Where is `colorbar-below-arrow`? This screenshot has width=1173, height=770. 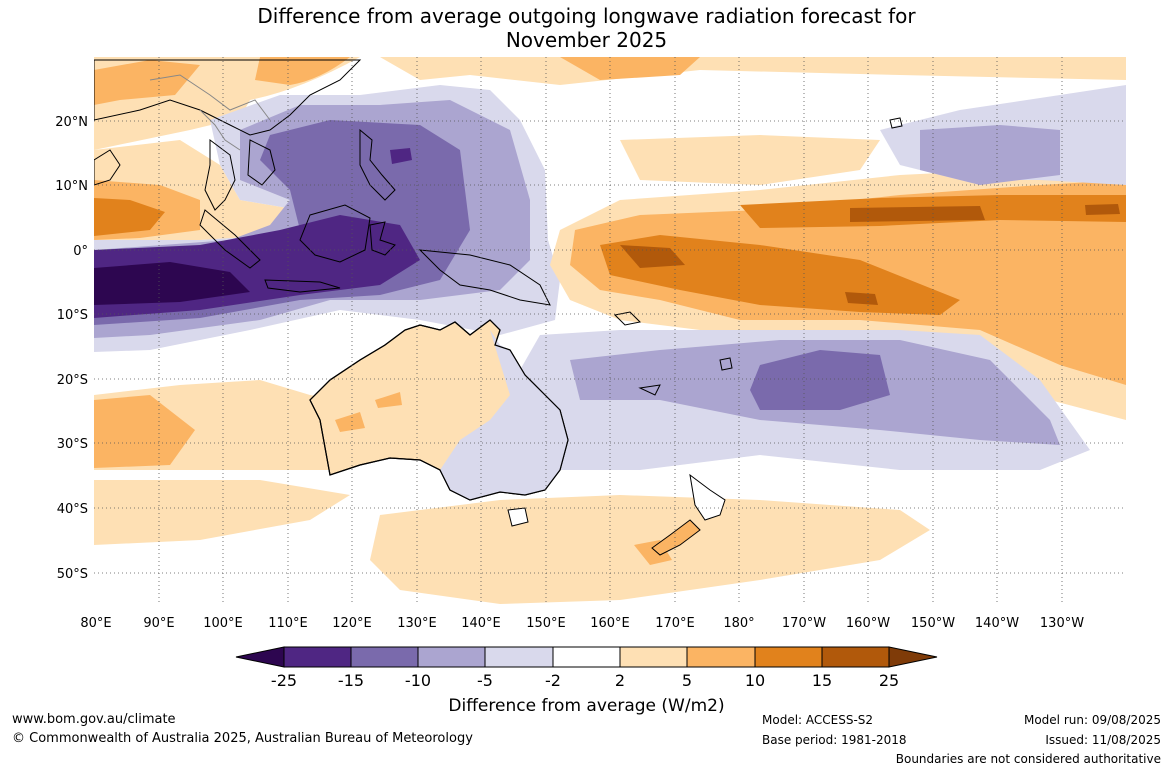
colorbar-below-arrow is located at coordinates (260, 657).